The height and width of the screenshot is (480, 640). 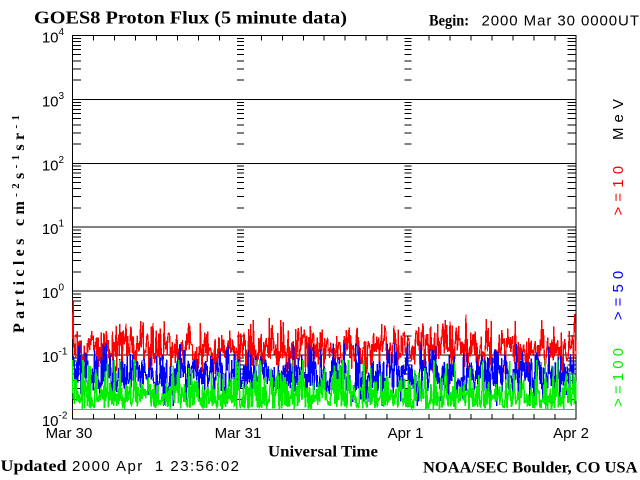 I want to click on svg-text:GOES8 Proton Flux (5 minute da: GOES8 Proton Flux (5 minute data), so click(x=190, y=18).